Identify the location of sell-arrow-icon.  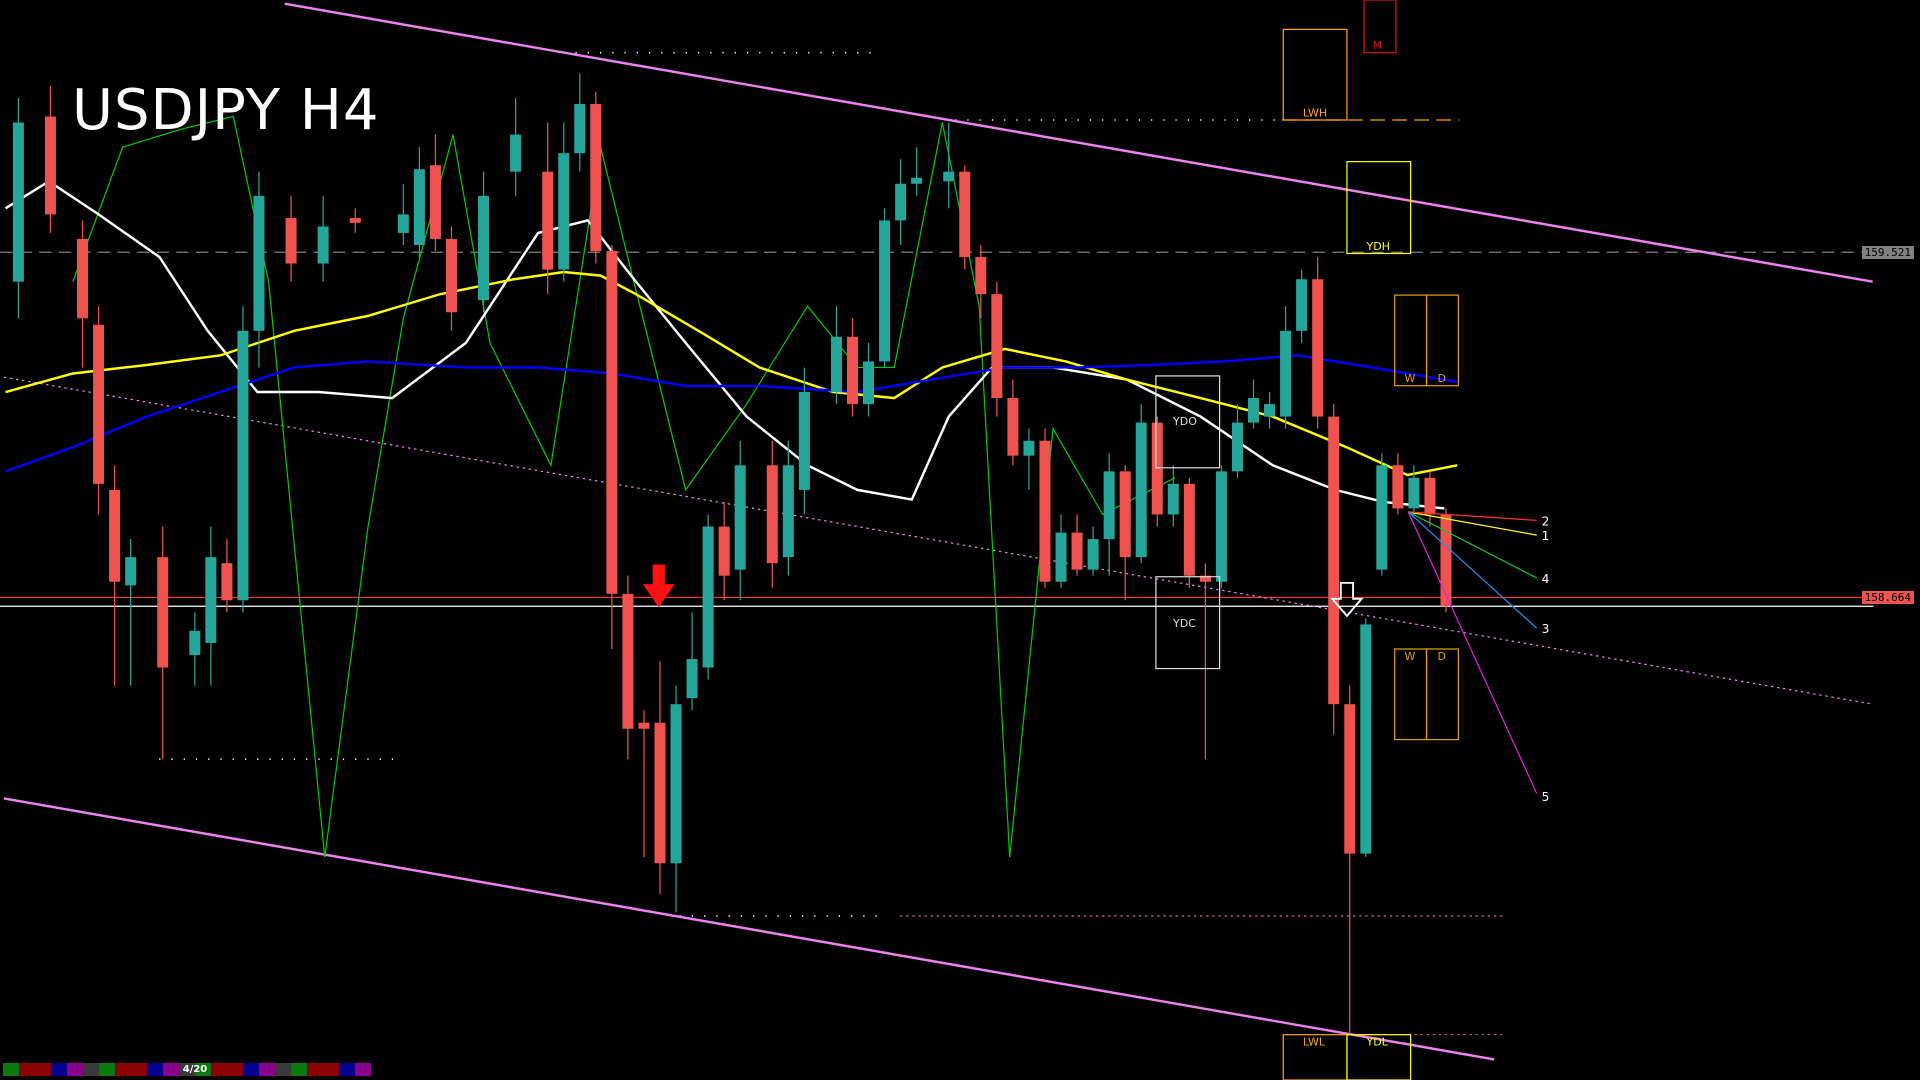
(658, 586).